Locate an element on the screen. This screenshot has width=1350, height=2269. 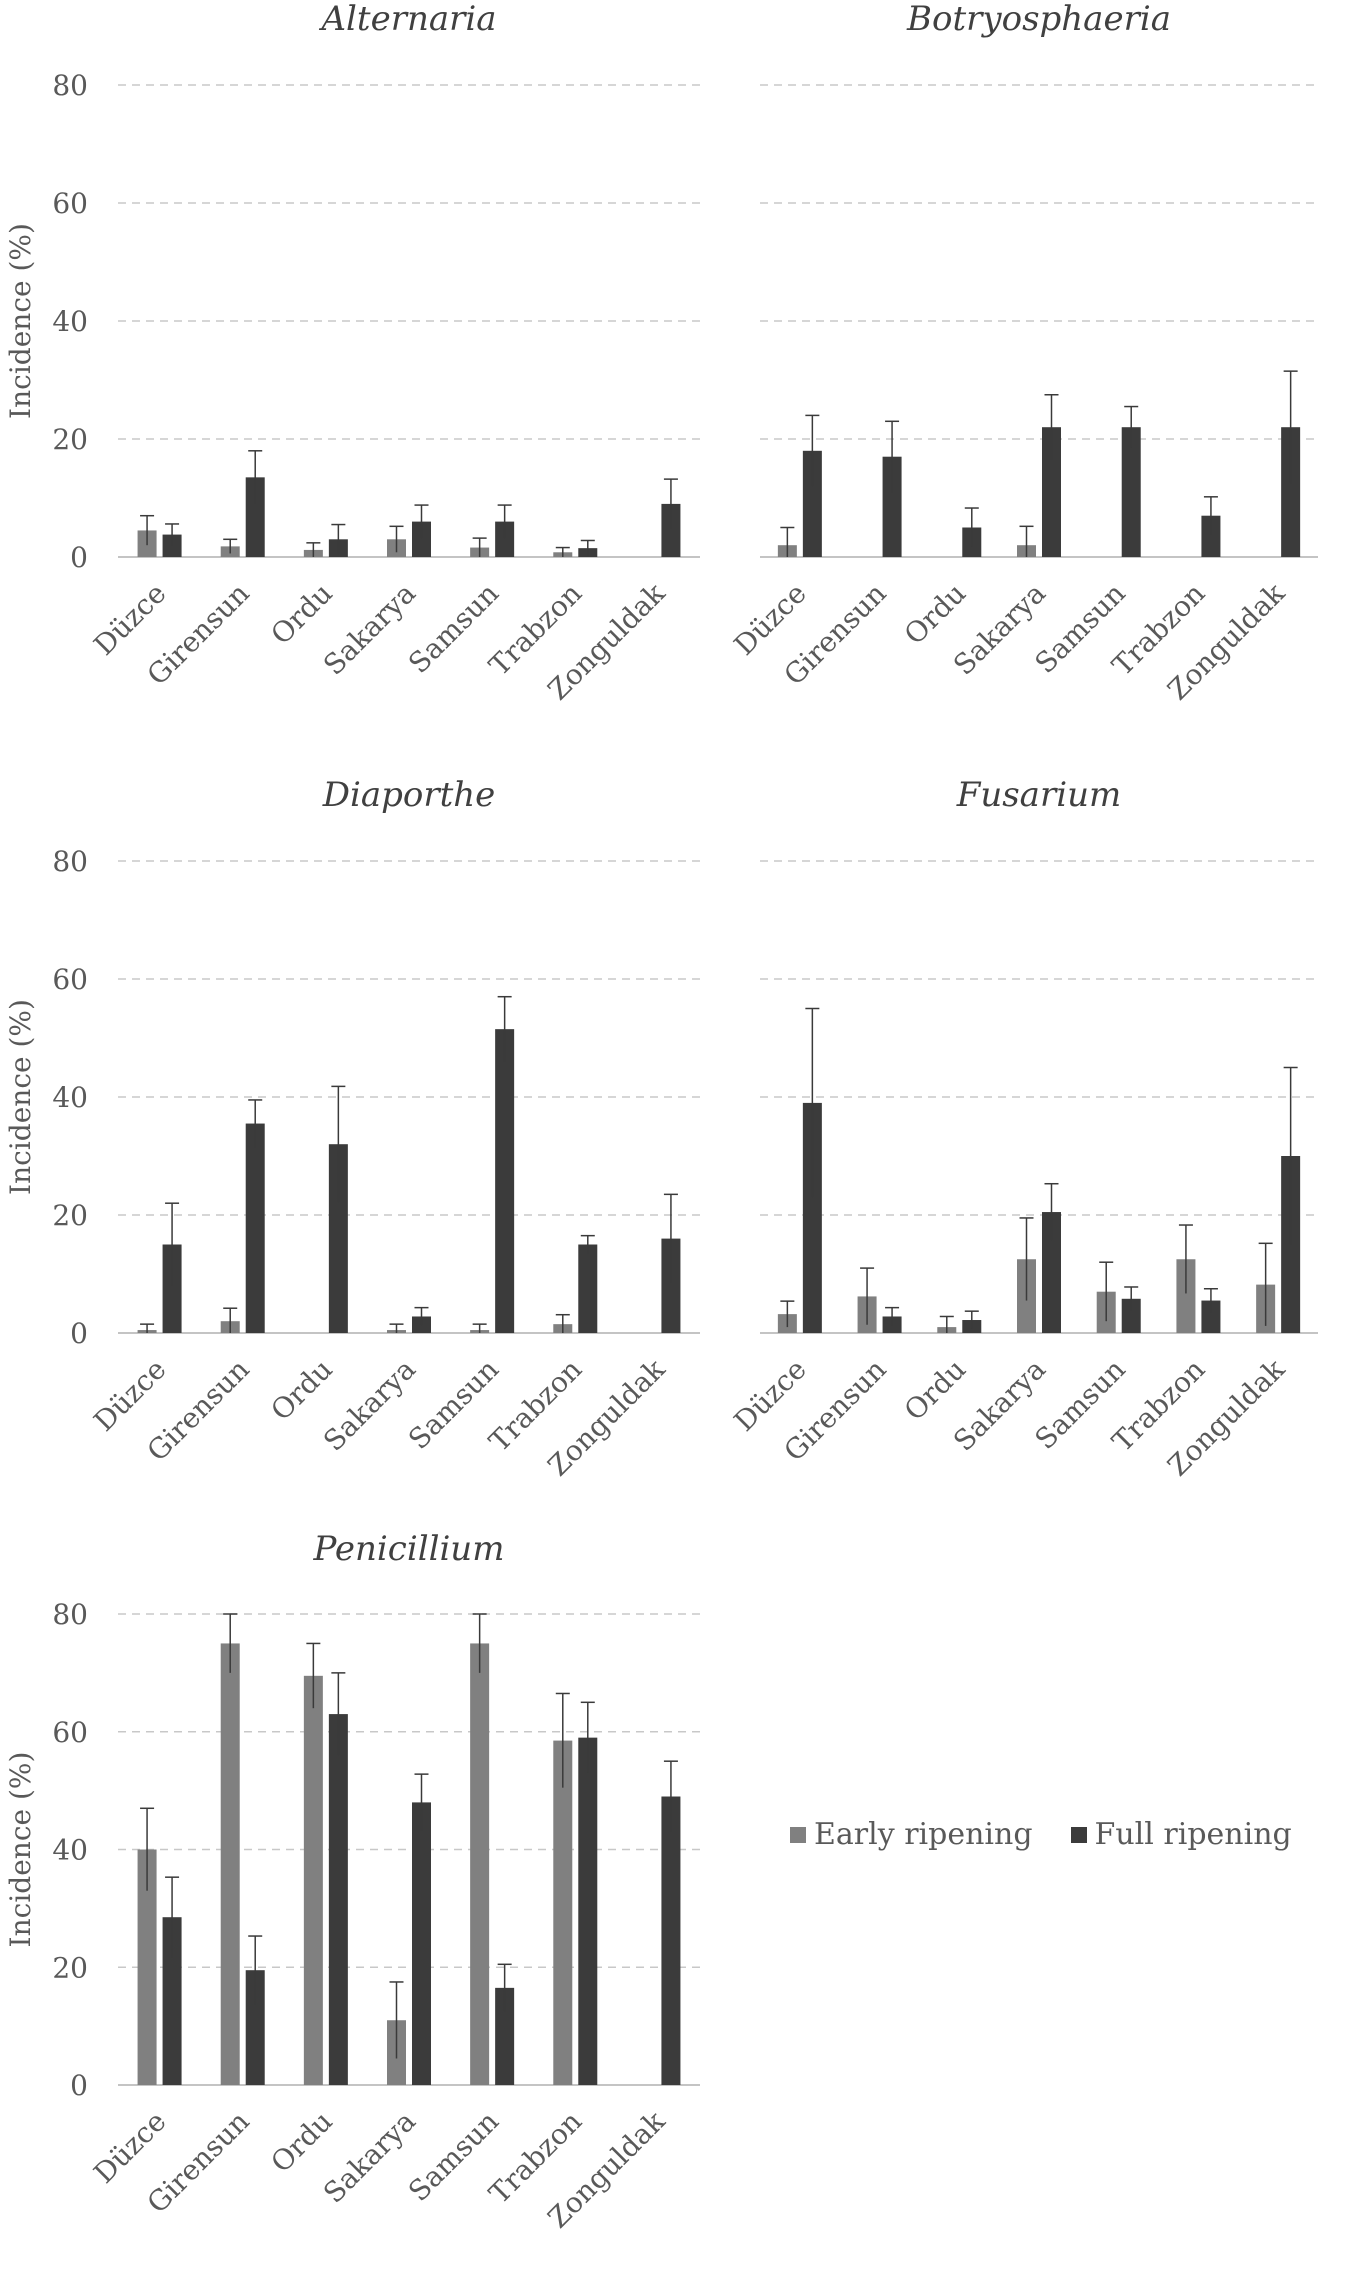
legend-item-full: Full ripening is located at coordinates (1181, 1834).